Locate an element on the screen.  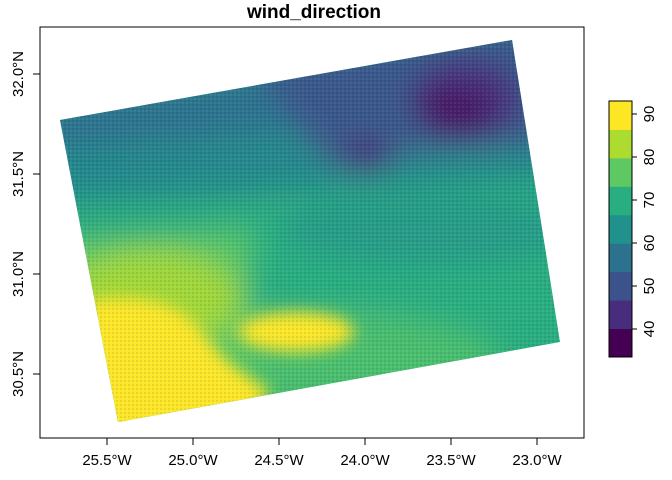
legend-label: 70 is located at coordinates (649, 200).